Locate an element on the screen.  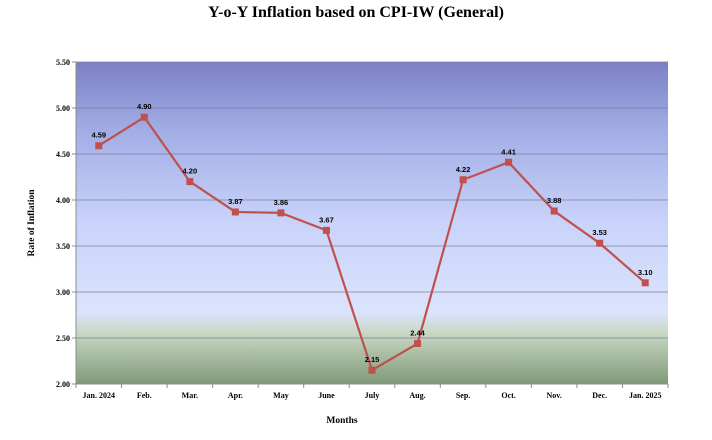
x-tick-label: Apr. is located at coordinates (235, 395).